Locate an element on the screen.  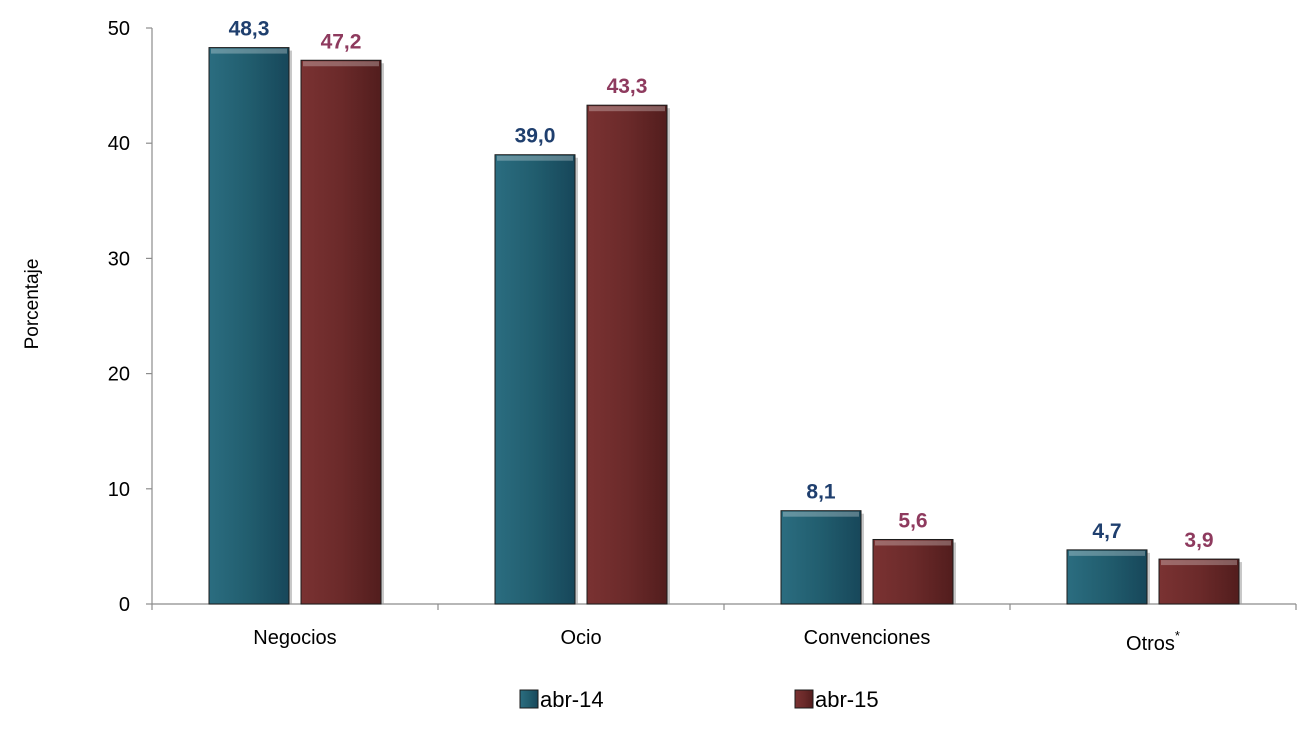
x-category-superscript: * is located at coordinates (1177, 635).